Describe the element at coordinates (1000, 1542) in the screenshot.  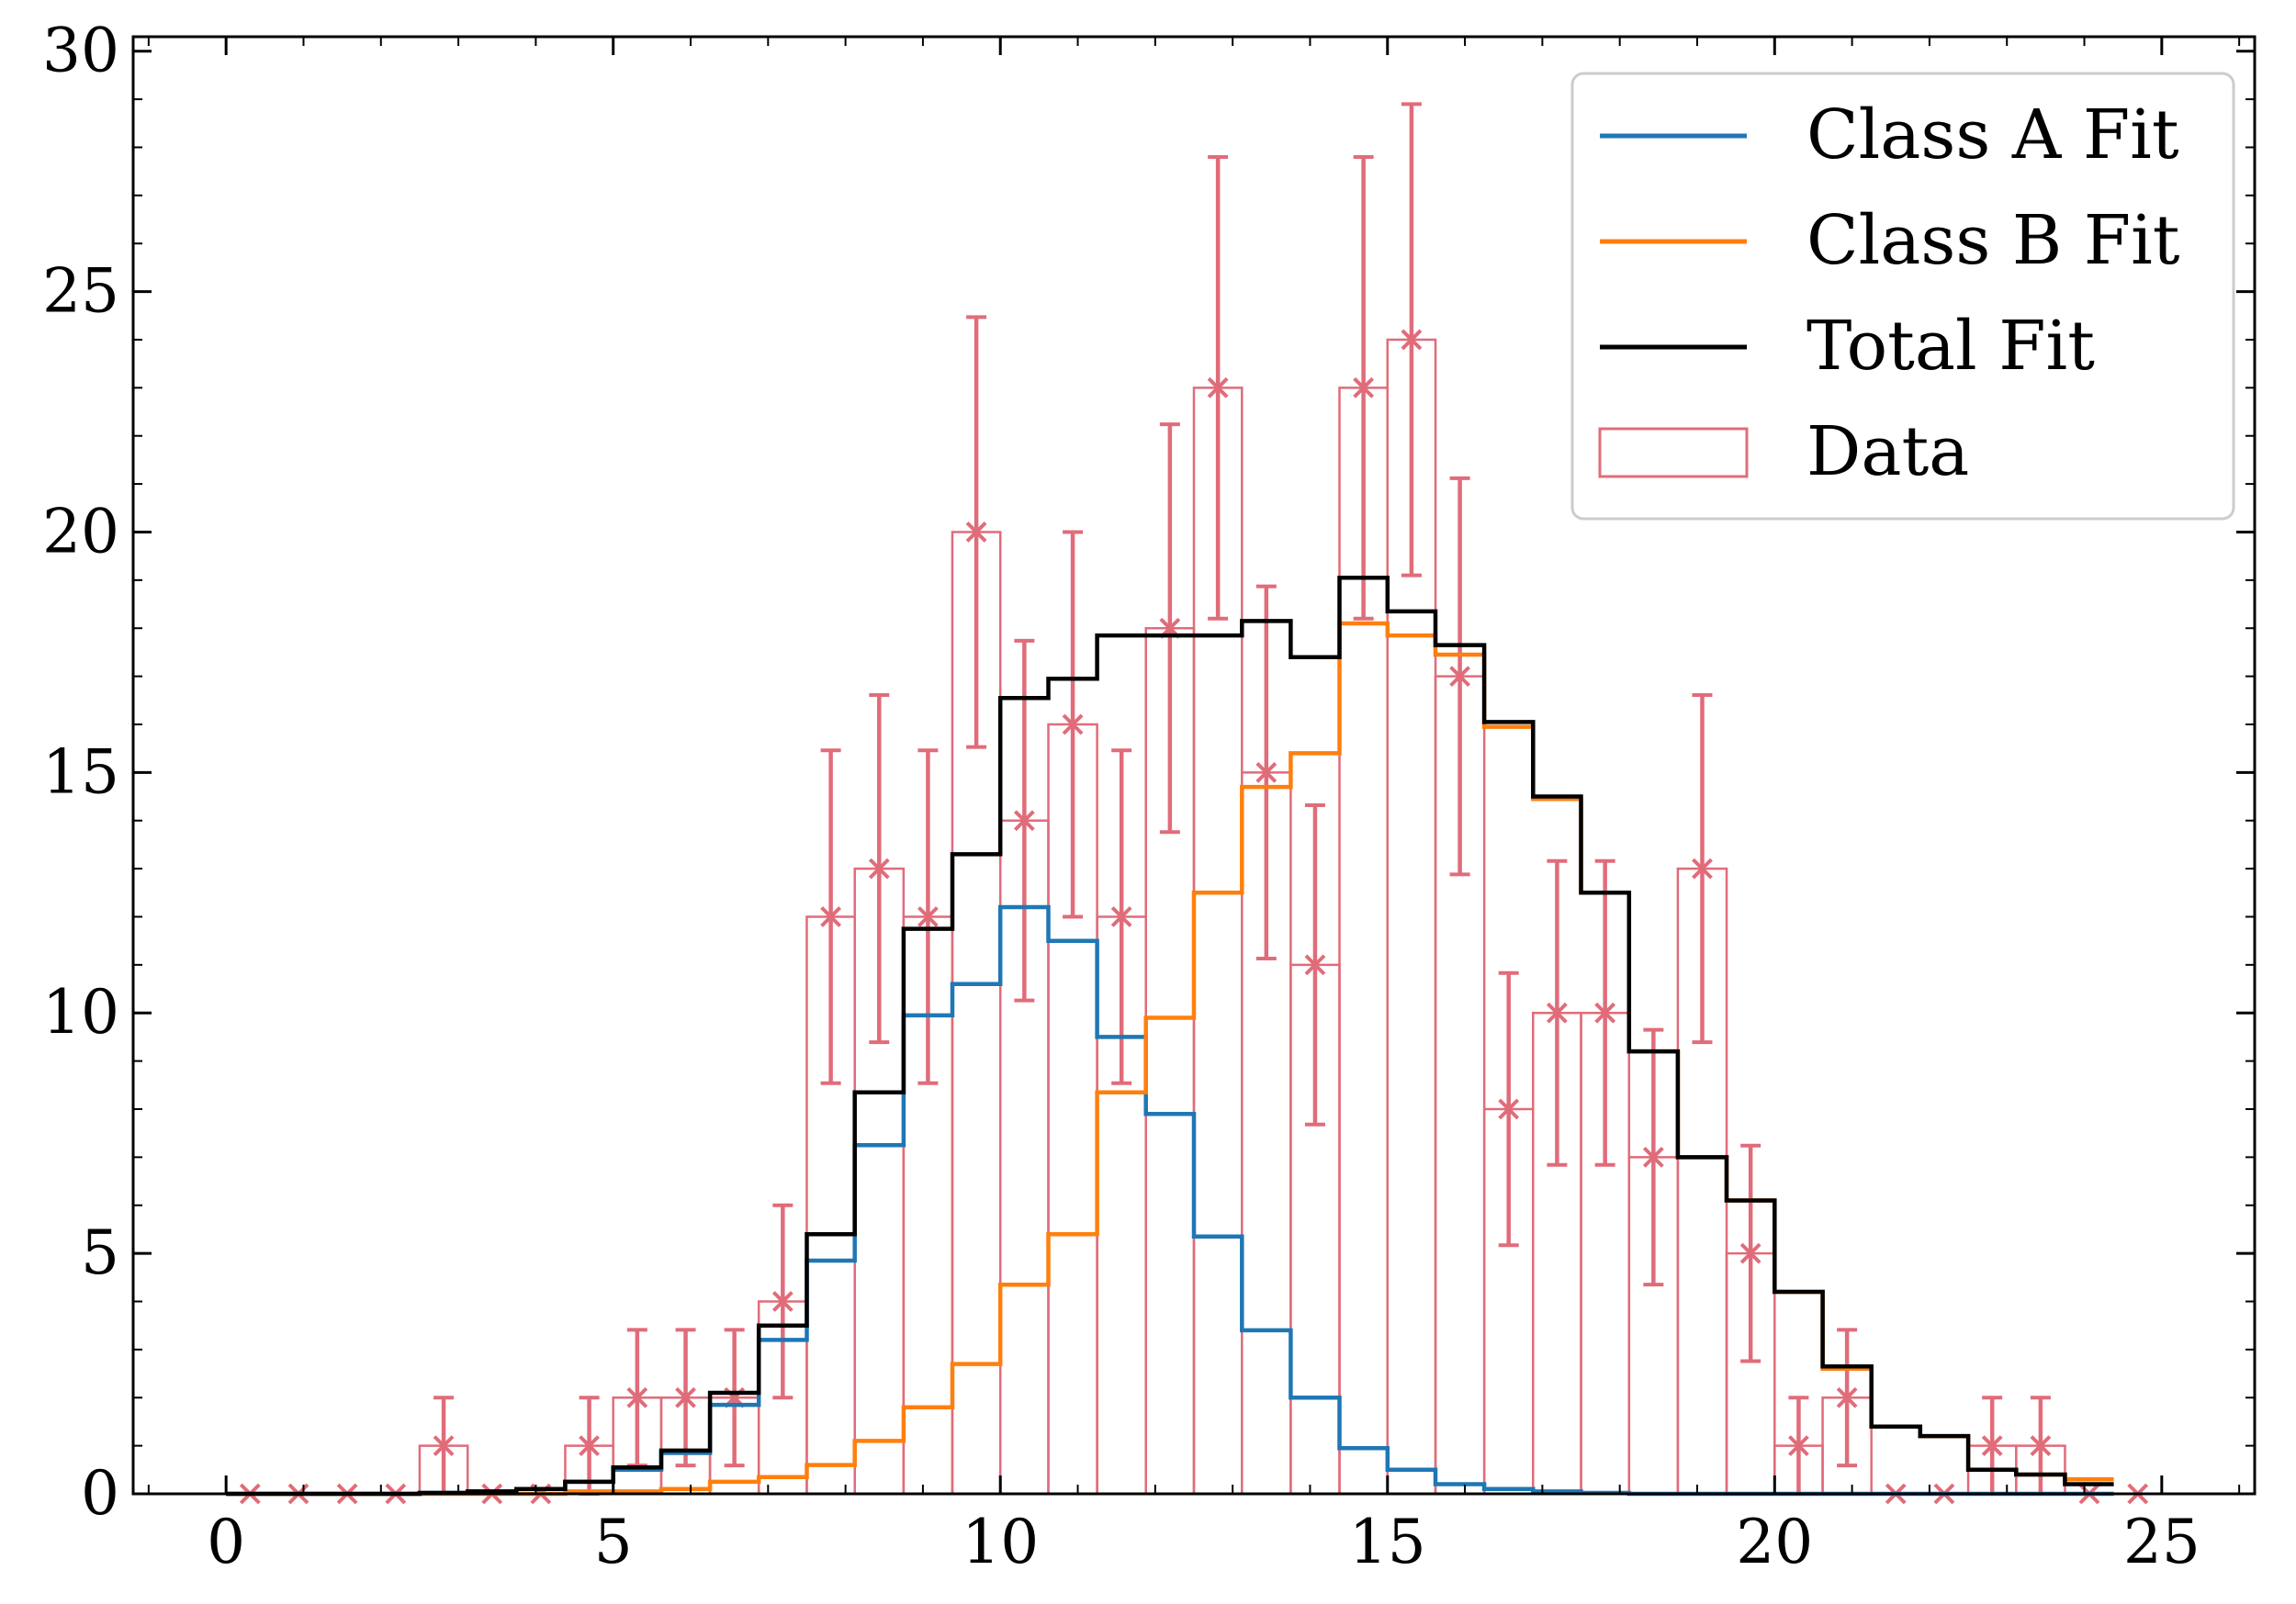
I see `x-tick-label: 10` at that location.